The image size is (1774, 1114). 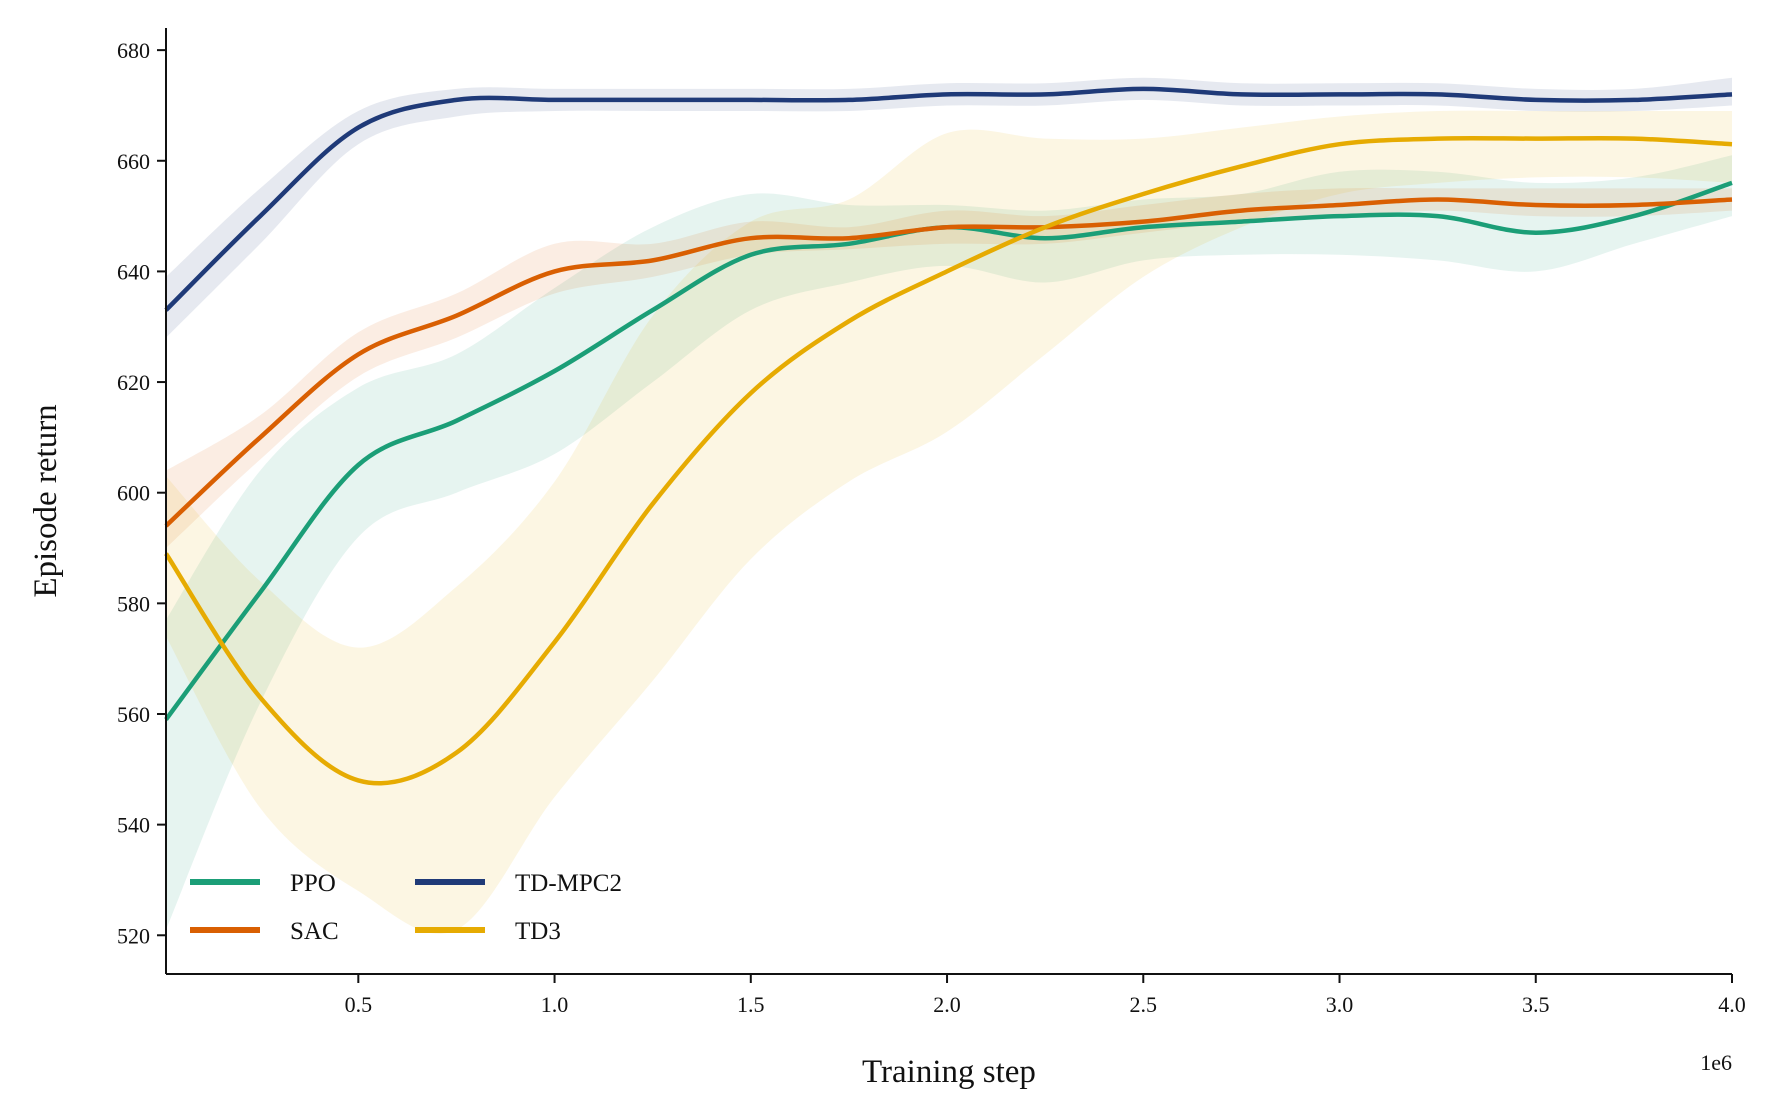 What do you see at coordinates (568, 883) in the screenshot?
I see `legend-label-td-mpc2: TD-MPC2` at bounding box center [568, 883].